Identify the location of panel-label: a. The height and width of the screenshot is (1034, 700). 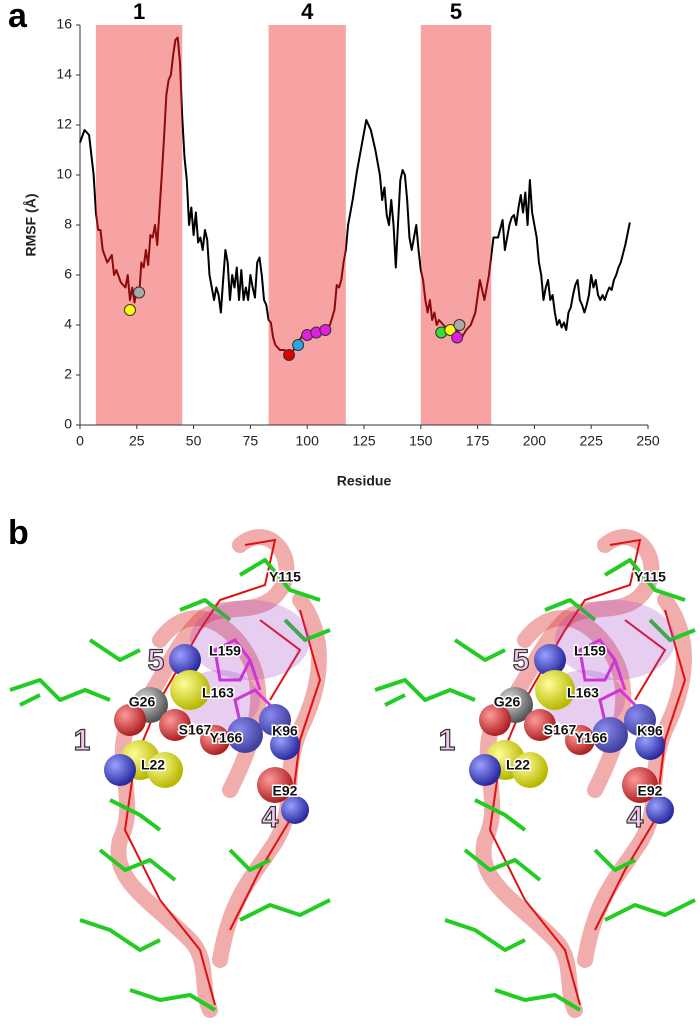
(18, 17).